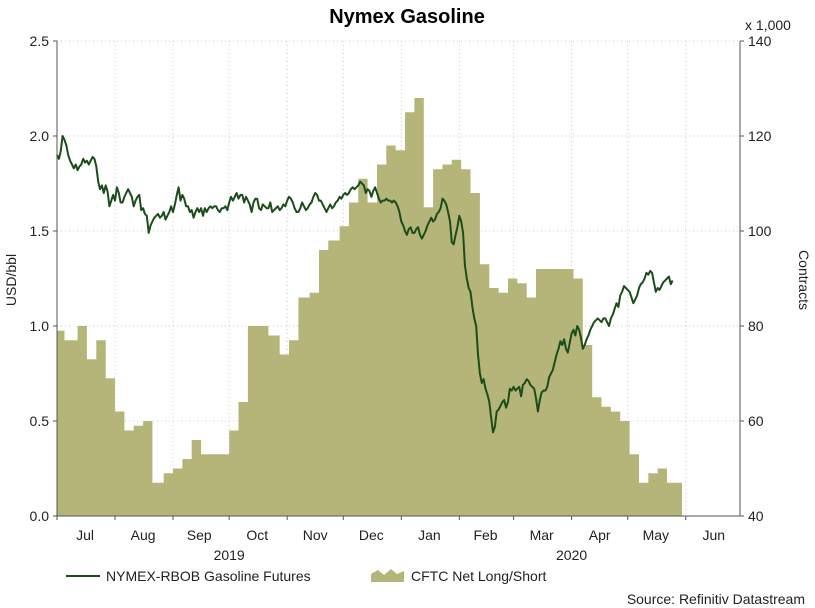 The width and height of the screenshot is (815, 608). I want to click on x-year-label: 2019, so click(229, 555).